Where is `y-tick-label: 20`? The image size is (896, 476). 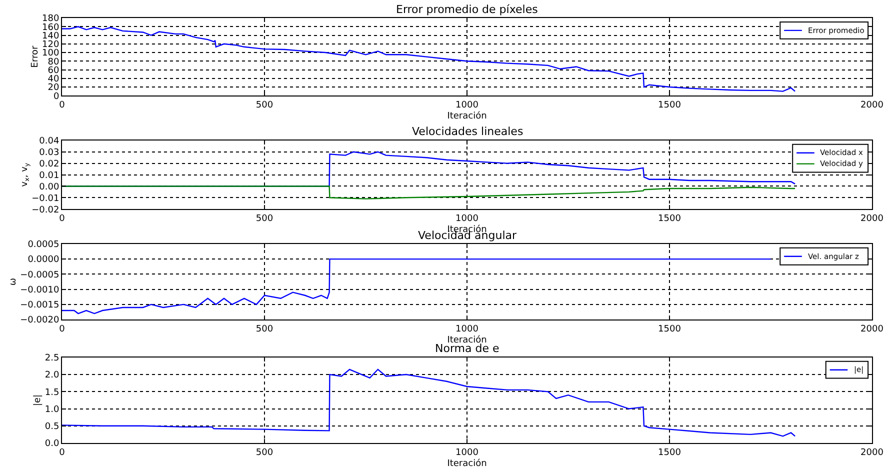
y-tick-label: 20 is located at coordinates (54, 88).